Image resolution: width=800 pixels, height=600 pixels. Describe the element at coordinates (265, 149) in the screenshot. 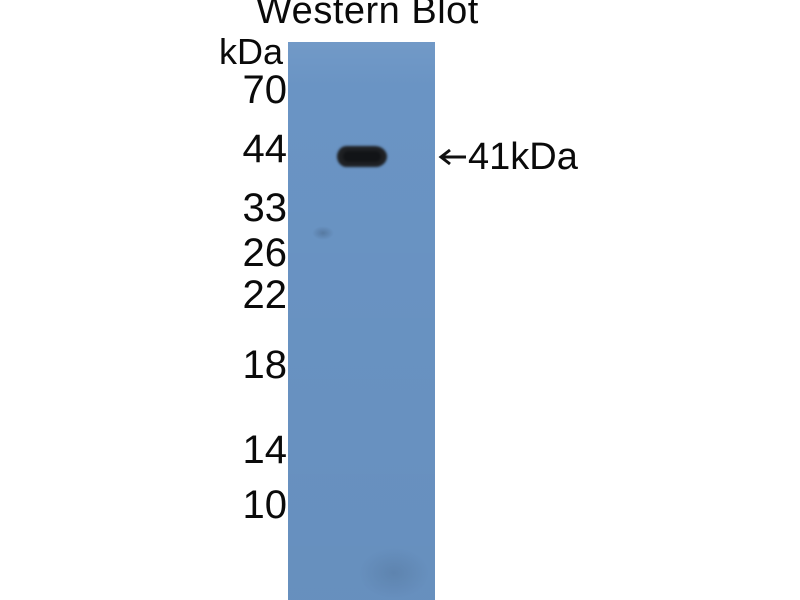

I see `marker-label-44: 44` at that location.